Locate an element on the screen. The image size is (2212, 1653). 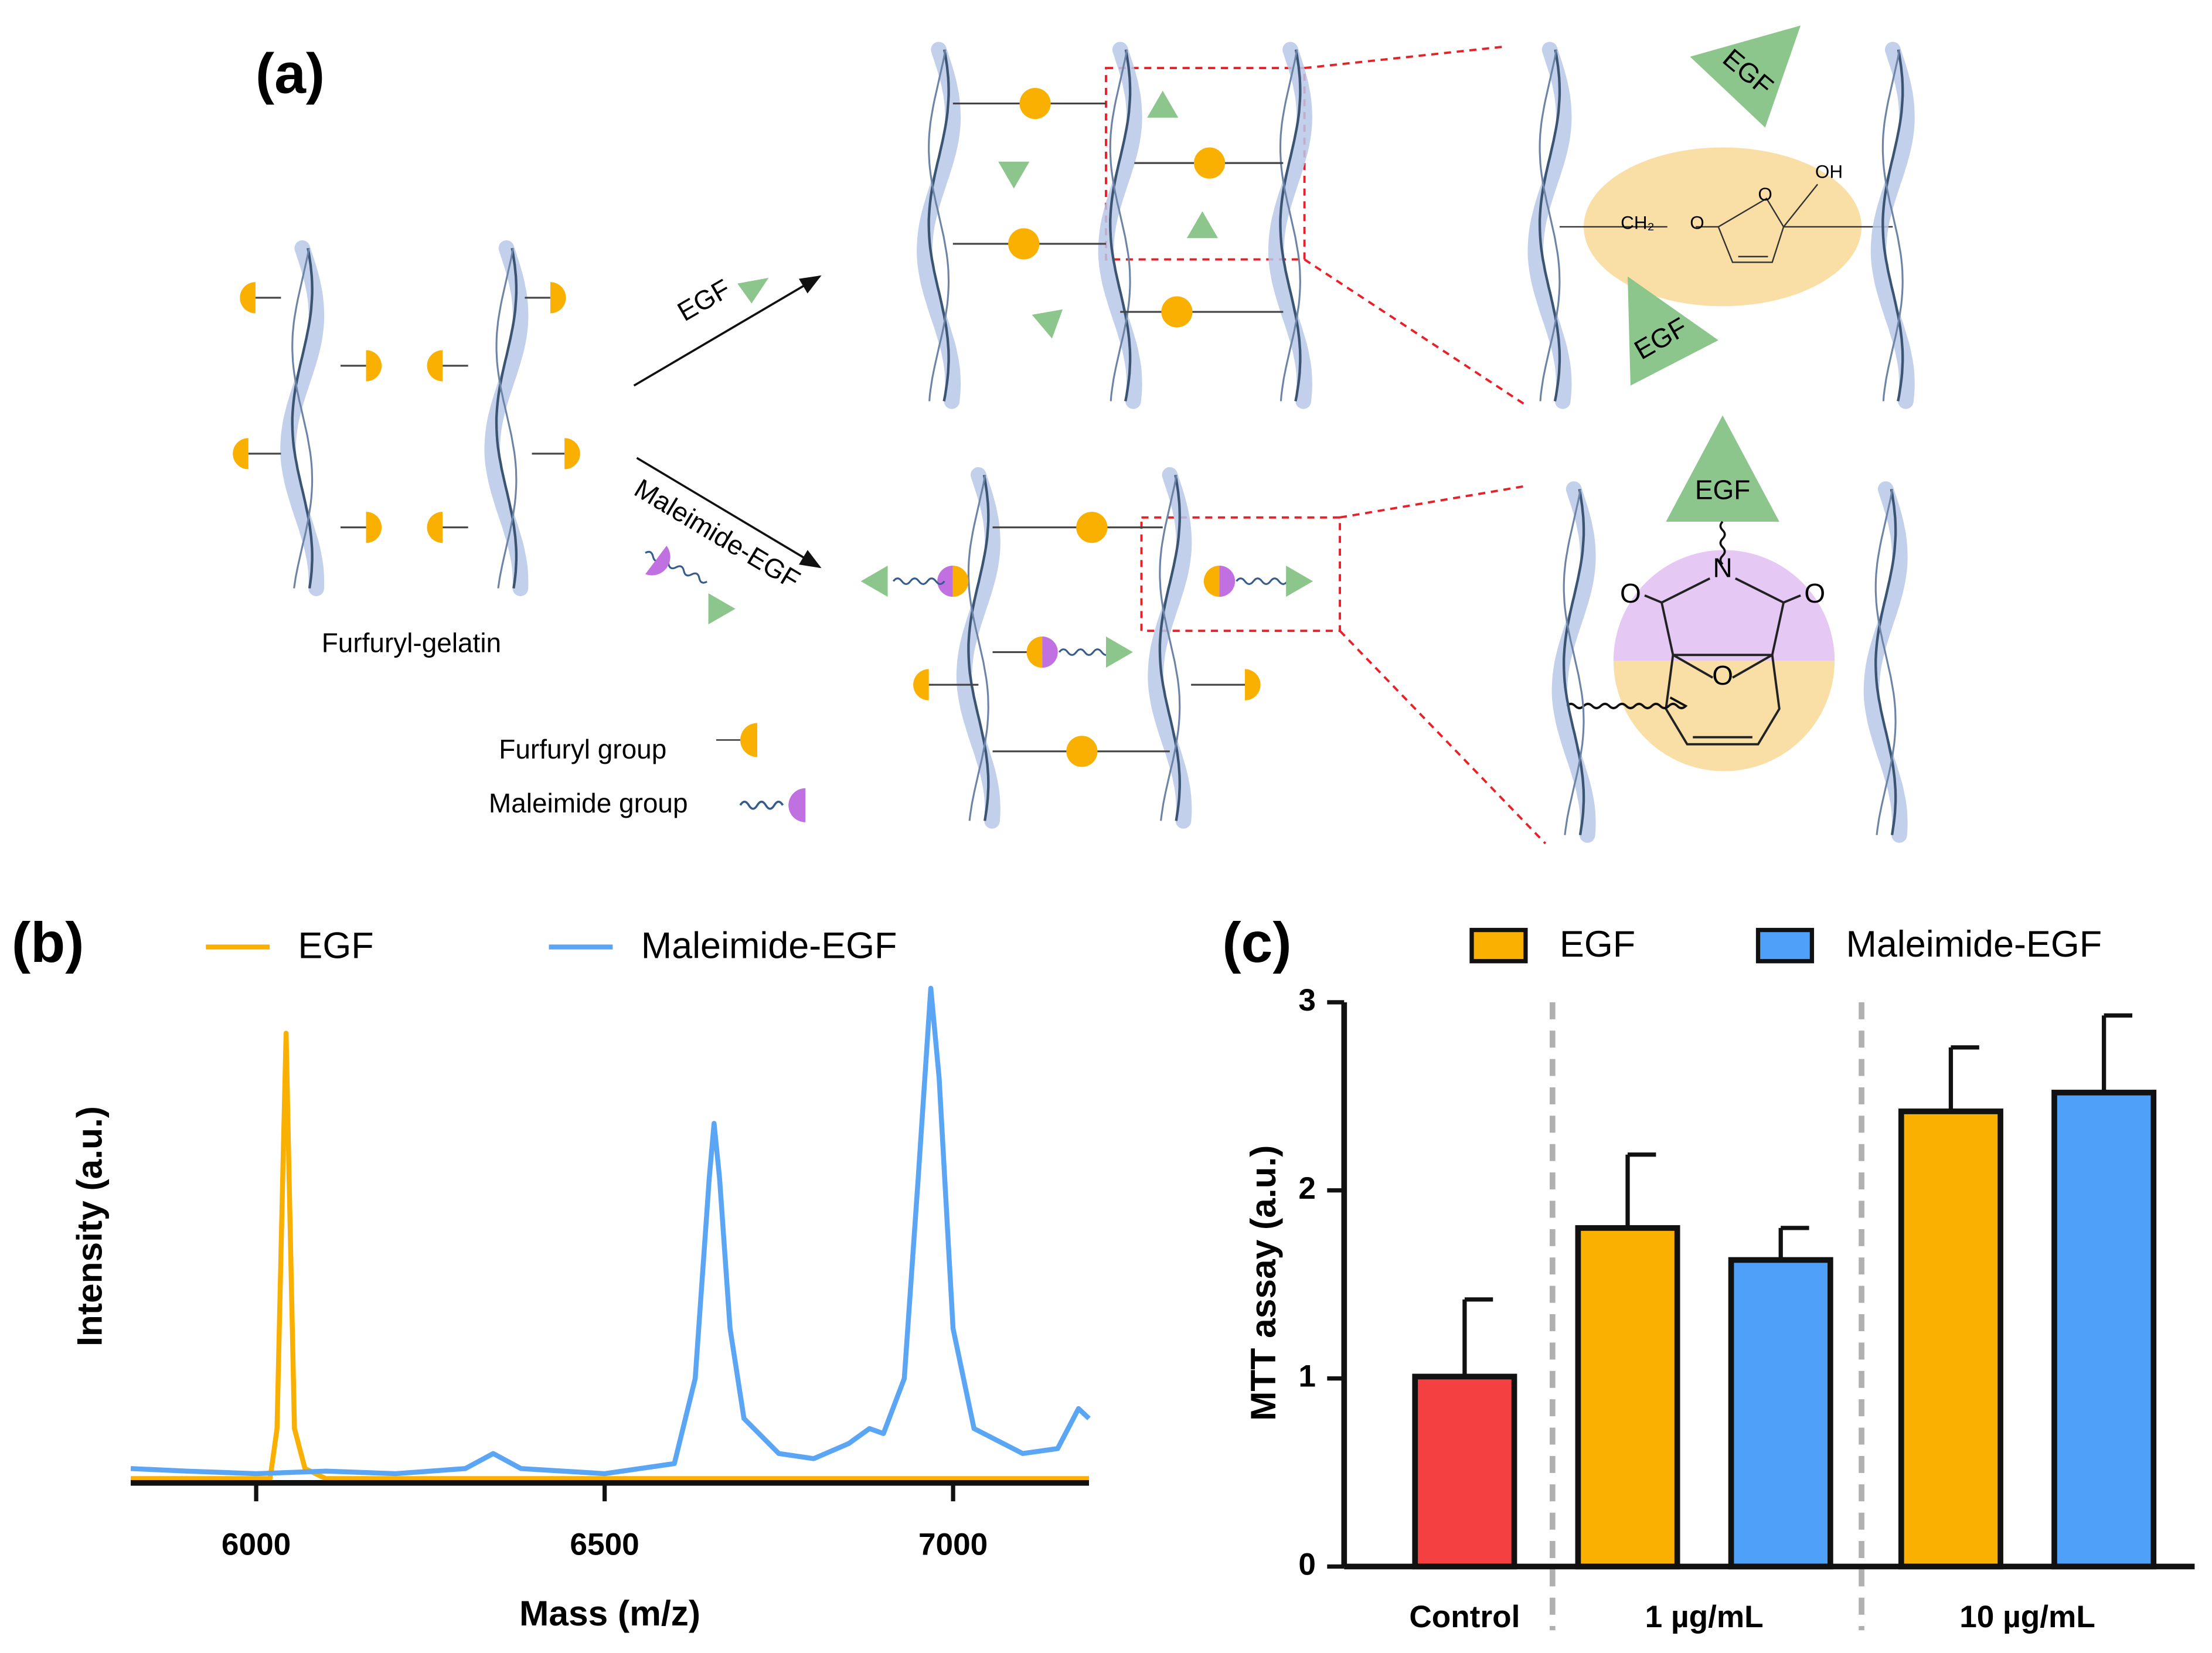
panel-label: (c) is located at coordinates (1256, 942).